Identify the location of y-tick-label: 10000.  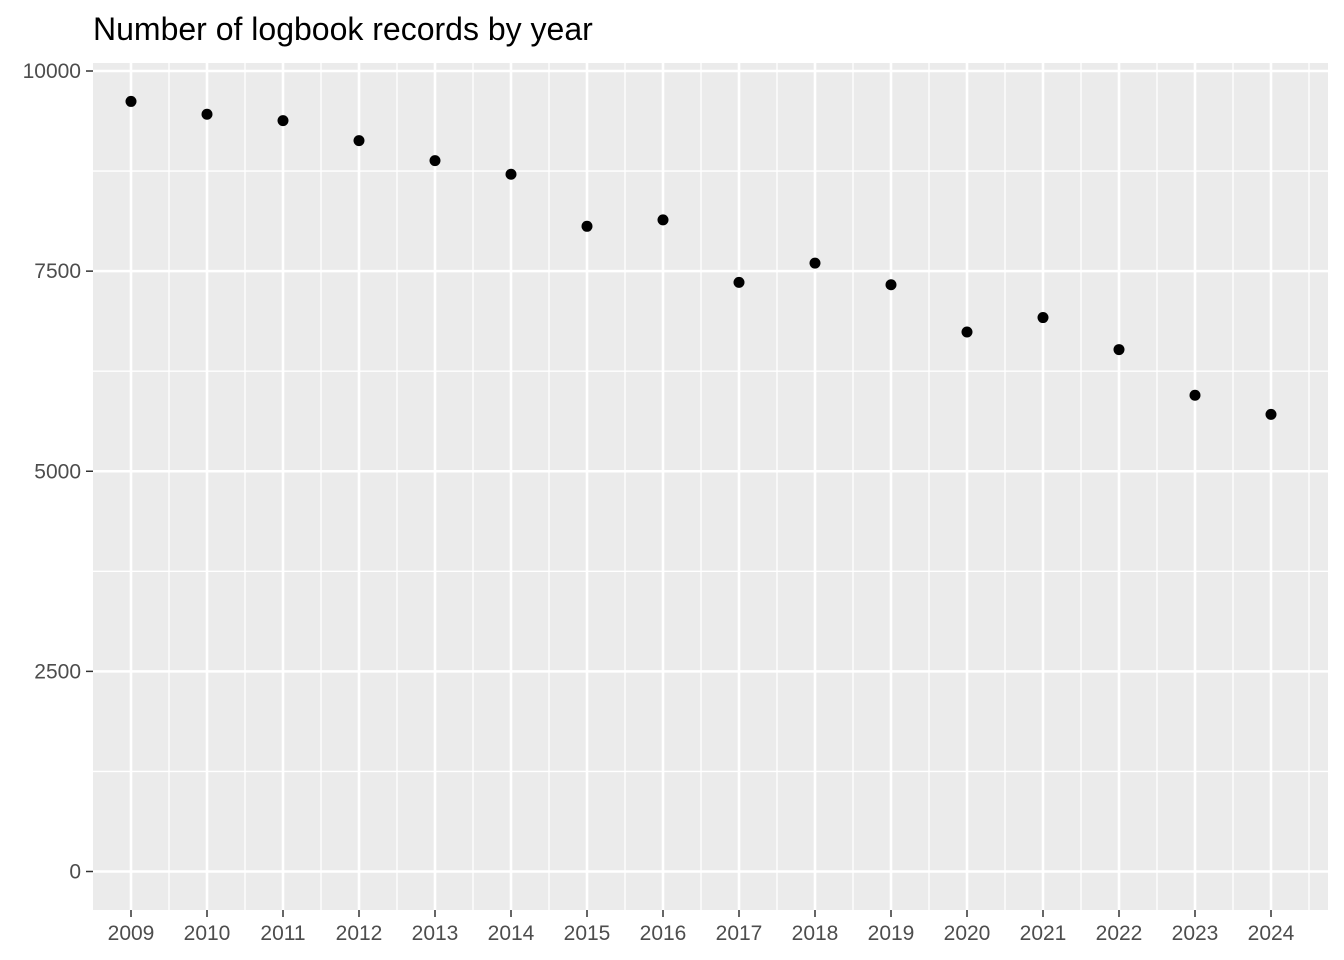
(52, 71).